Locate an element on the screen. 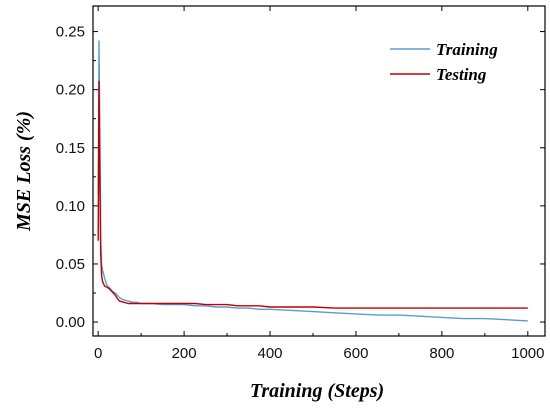  y-axis-title: MSE Loss (%) is located at coordinates (24, 171).